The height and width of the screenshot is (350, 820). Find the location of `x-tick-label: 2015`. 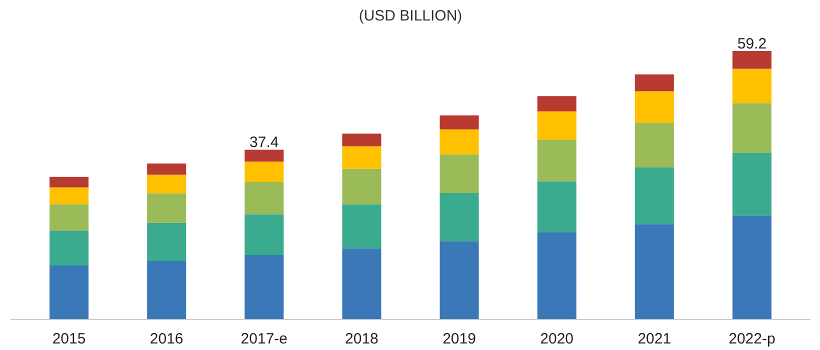

x-tick-label: 2015 is located at coordinates (69, 339).